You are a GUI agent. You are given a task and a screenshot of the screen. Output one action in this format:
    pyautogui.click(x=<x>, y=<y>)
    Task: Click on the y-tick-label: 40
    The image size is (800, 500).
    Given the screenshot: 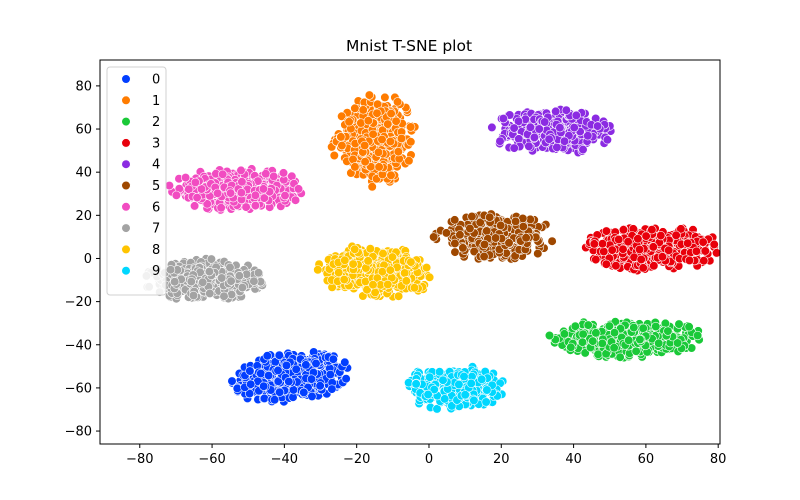 What is the action you would take?
    pyautogui.click(x=83, y=173)
    